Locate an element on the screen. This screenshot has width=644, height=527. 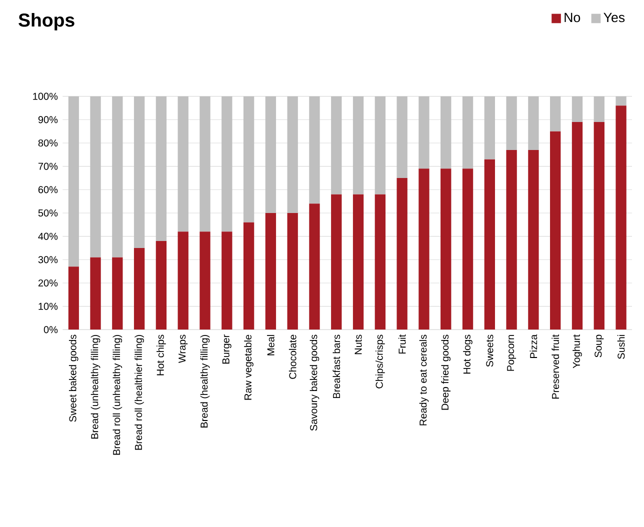
x-tick-label: Burger is located at coordinates (227, 349).